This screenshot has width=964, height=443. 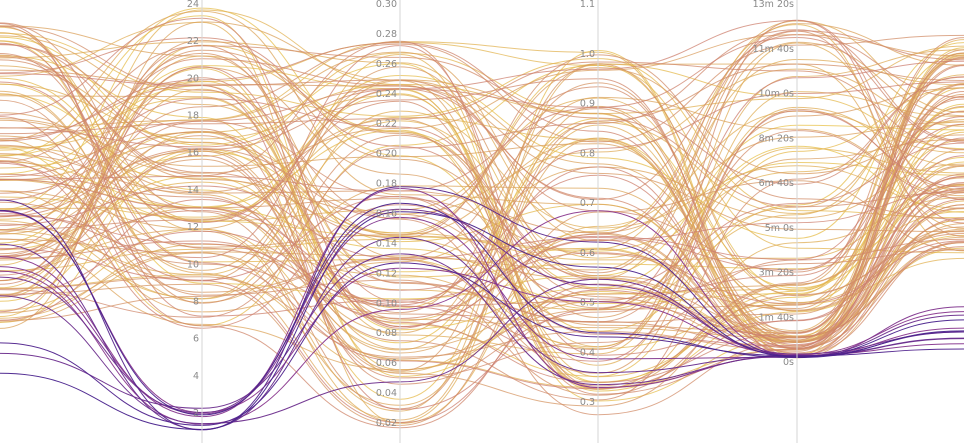 I want to click on tick-label: 0.10, so click(x=386, y=303).